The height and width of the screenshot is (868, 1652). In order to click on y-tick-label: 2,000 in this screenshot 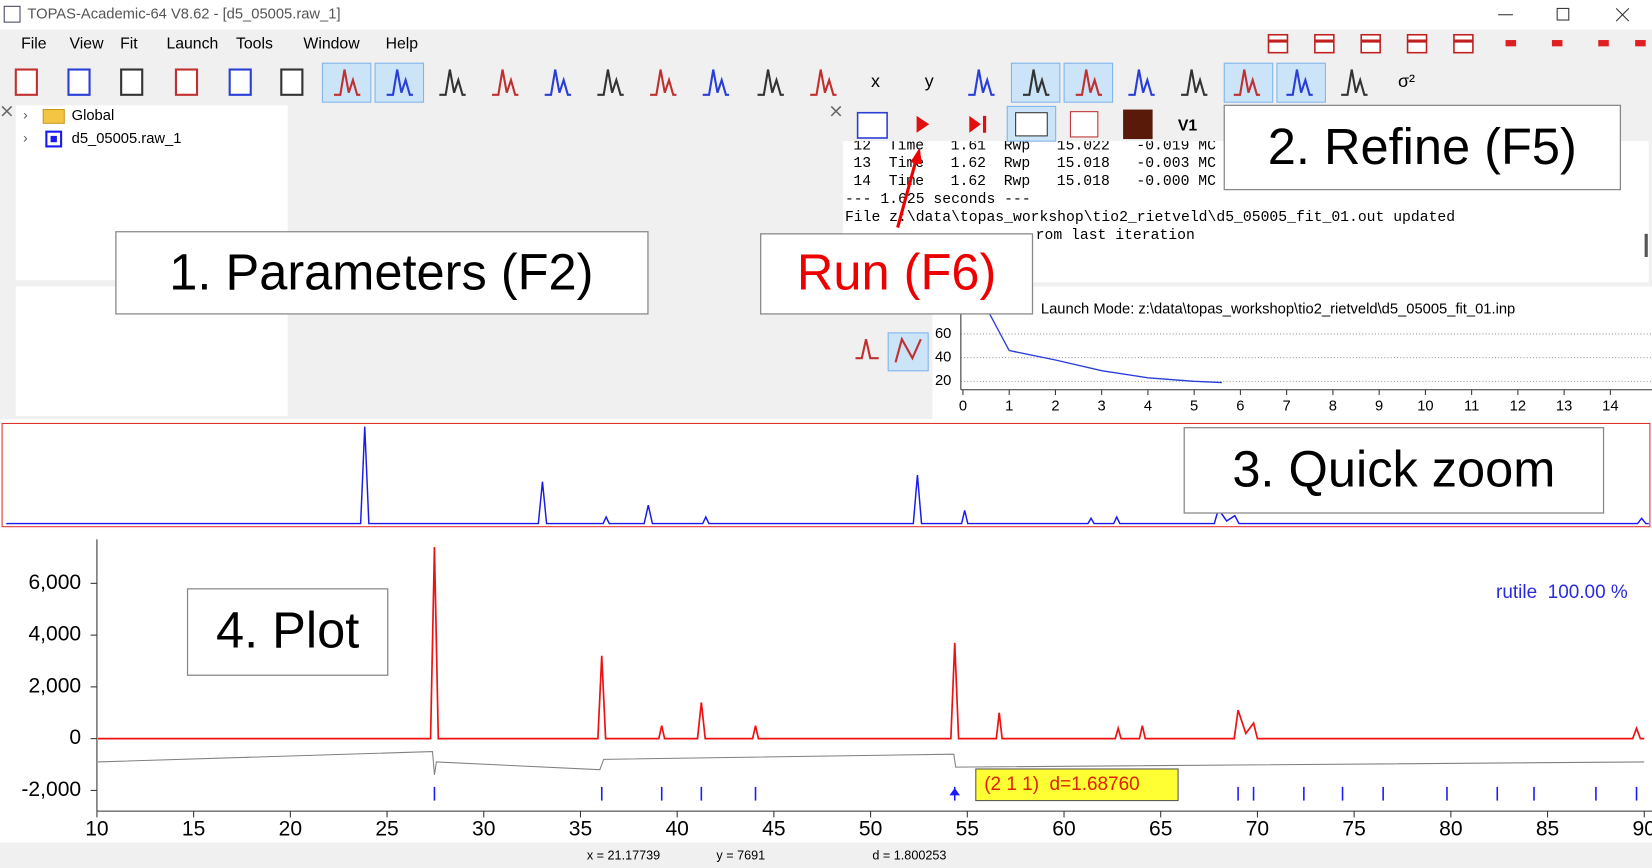, I will do `click(54, 685)`.